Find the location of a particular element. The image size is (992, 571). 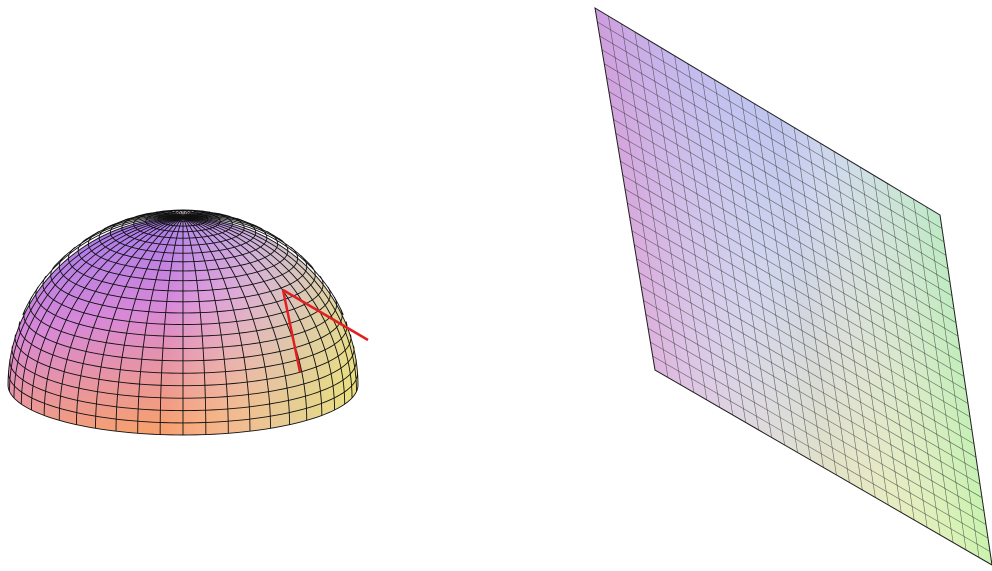

hemisphere is located at coordinates (183, 322).